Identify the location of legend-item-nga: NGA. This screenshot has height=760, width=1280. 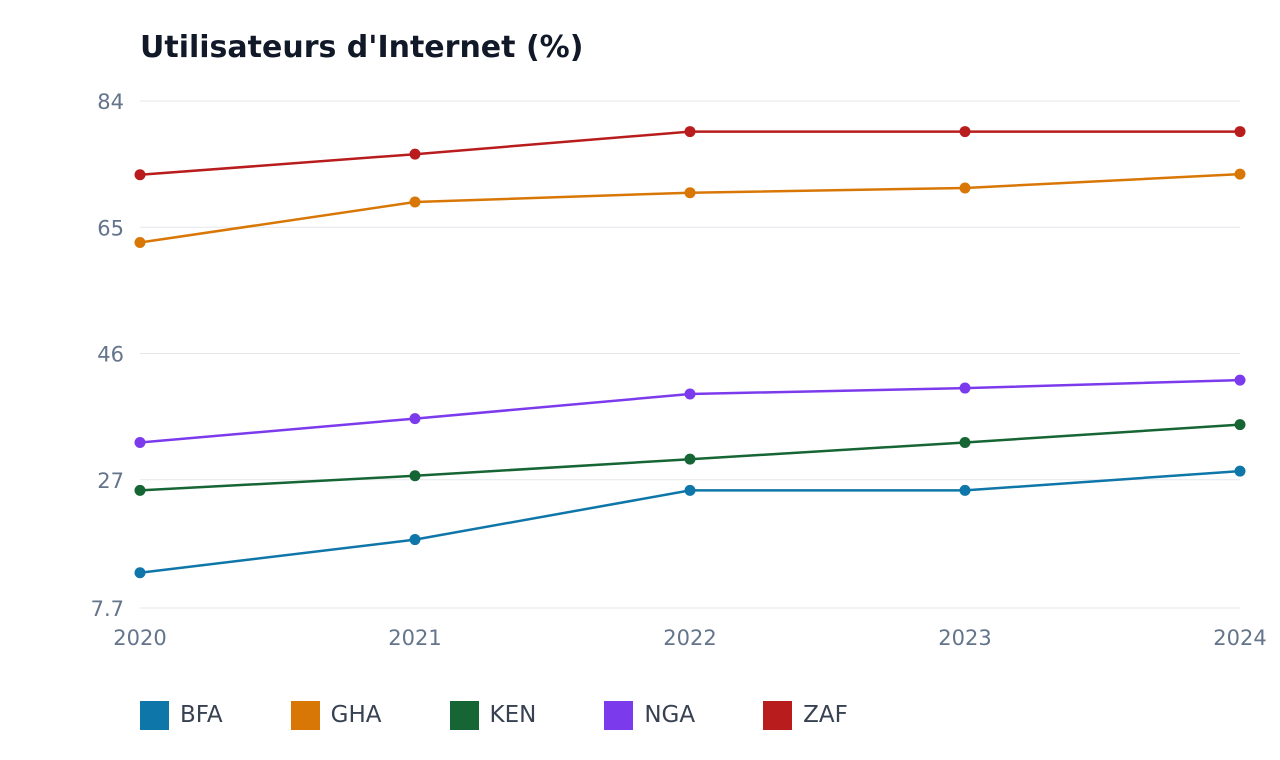
(650, 715).